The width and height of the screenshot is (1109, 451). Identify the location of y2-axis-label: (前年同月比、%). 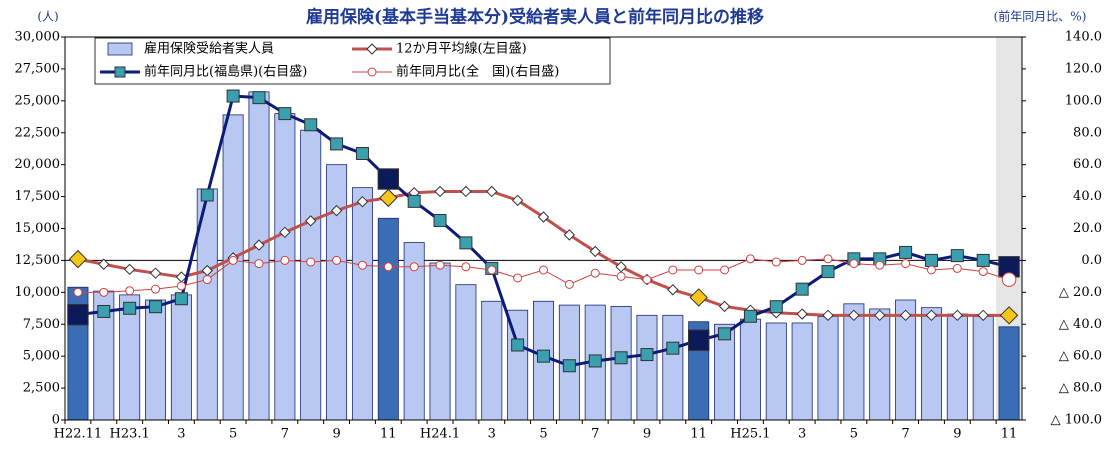
(1040, 16).